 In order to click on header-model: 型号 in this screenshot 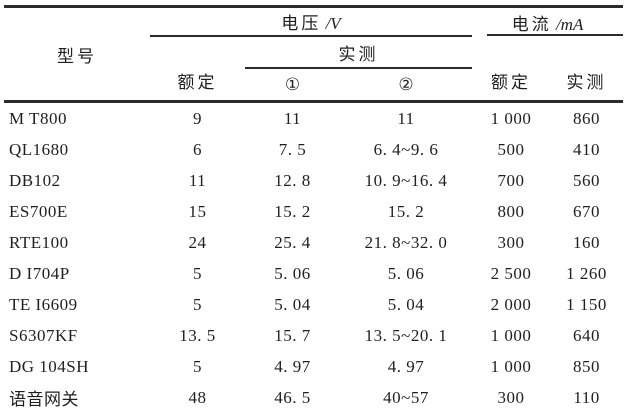, I will do `click(77, 54)`.